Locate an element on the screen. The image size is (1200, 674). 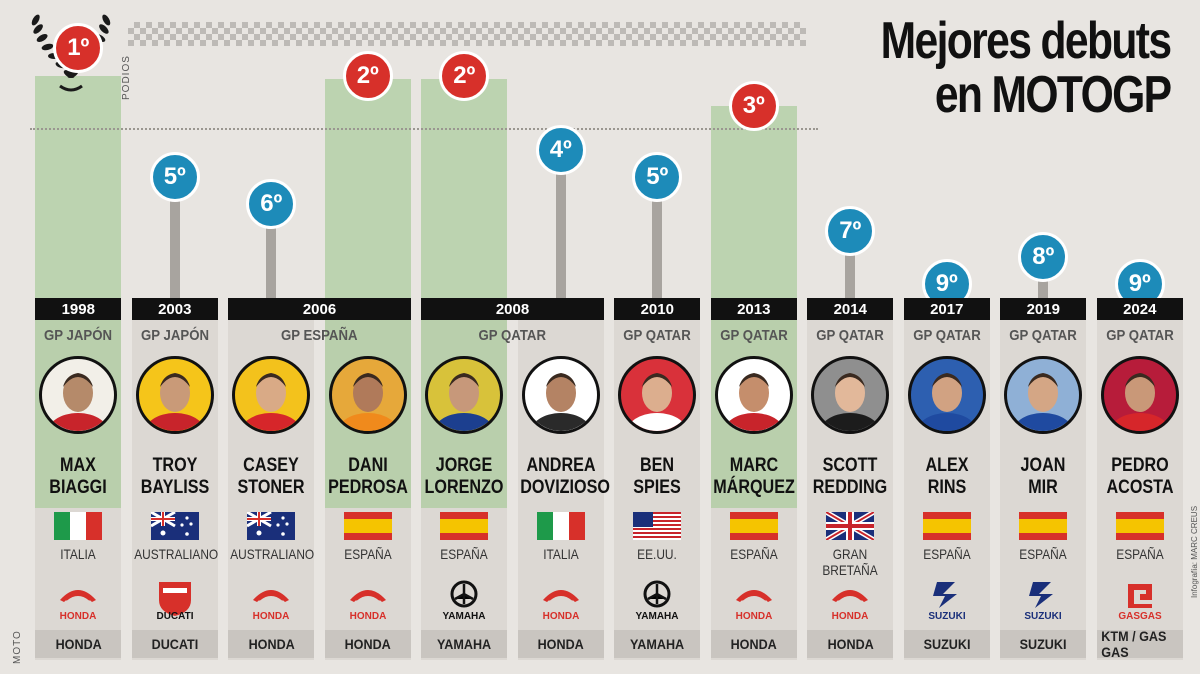
rider-name: JORGE LORENZO is located at coordinates (464, 477).